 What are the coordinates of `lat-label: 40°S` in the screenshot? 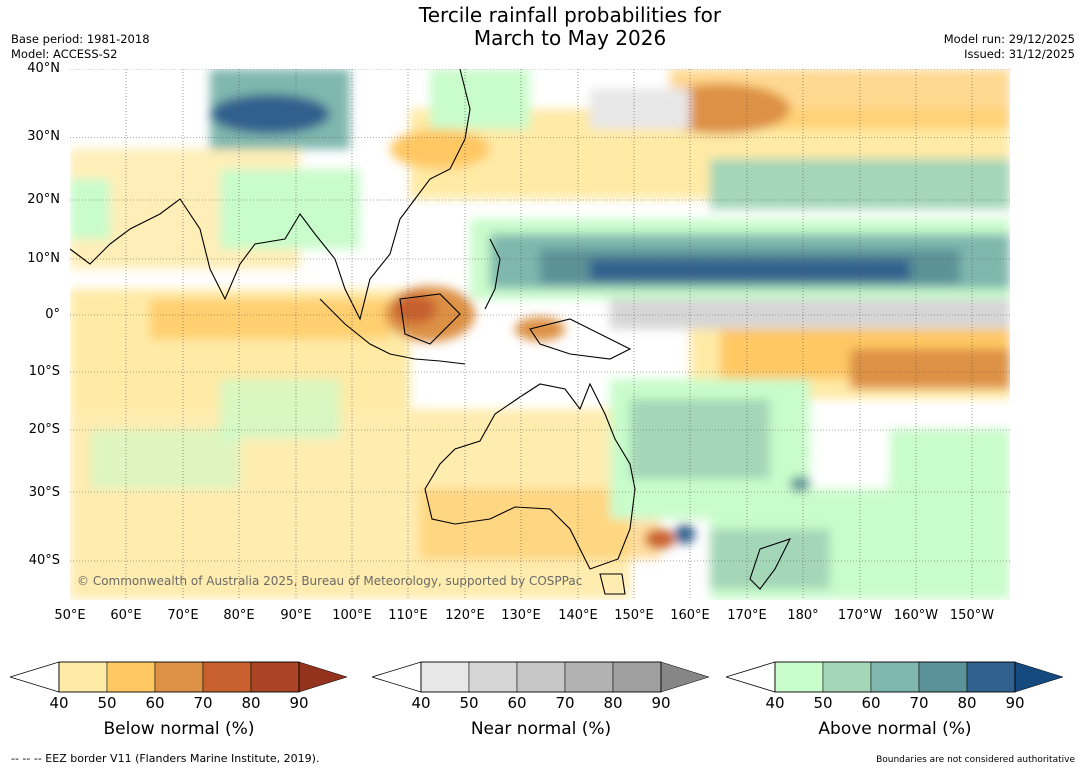 It's located at (44, 560).